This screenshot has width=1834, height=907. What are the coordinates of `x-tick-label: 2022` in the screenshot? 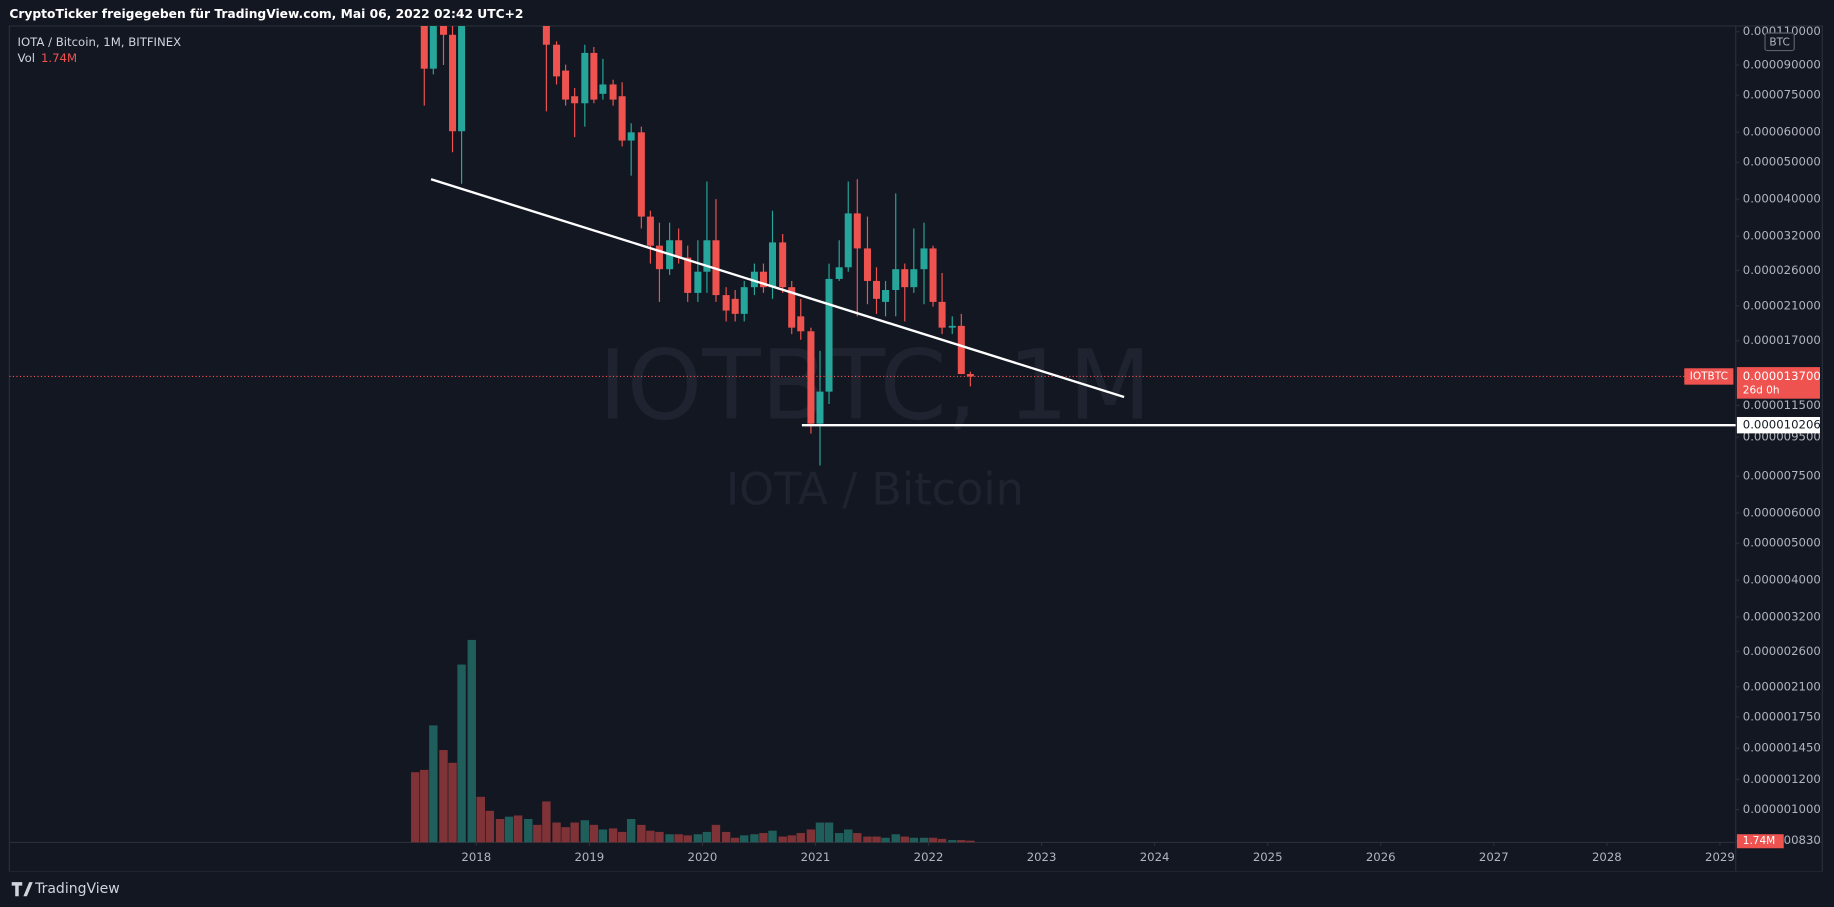 It's located at (929, 857).